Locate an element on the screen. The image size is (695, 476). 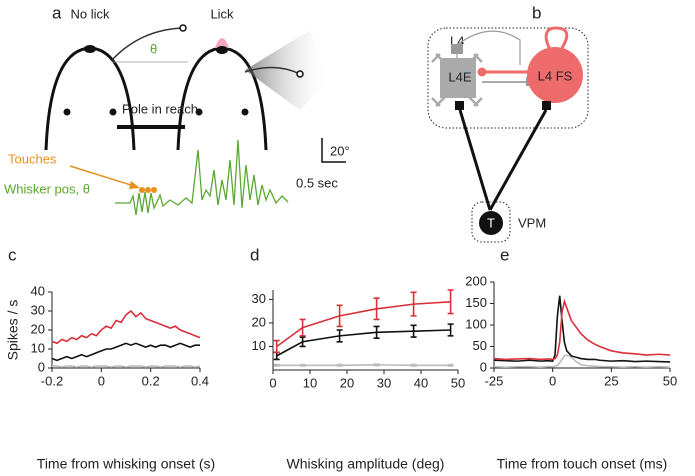
scale-bar is located at coordinates (333, 150).